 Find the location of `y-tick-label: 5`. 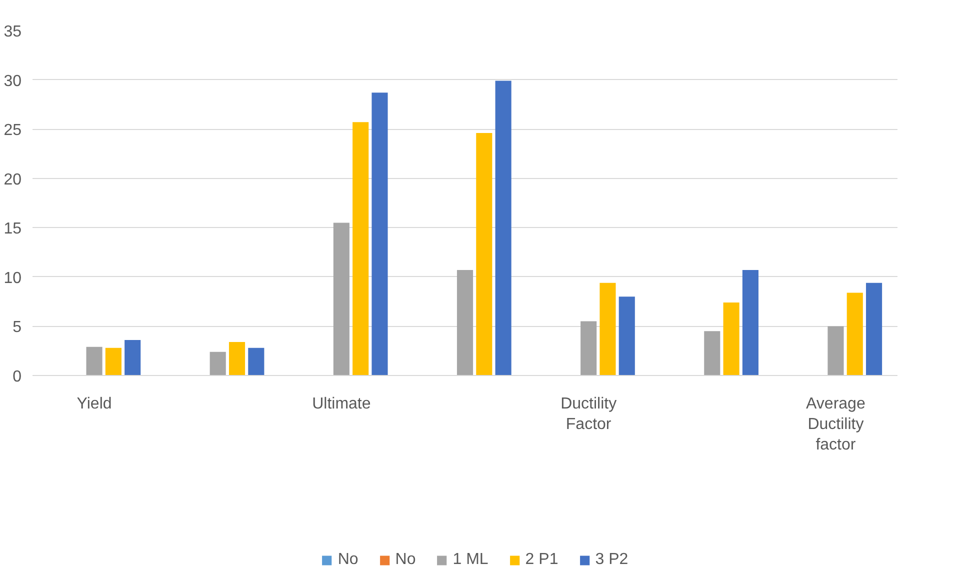

y-tick-label: 5 is located at coordinates (17, 327).